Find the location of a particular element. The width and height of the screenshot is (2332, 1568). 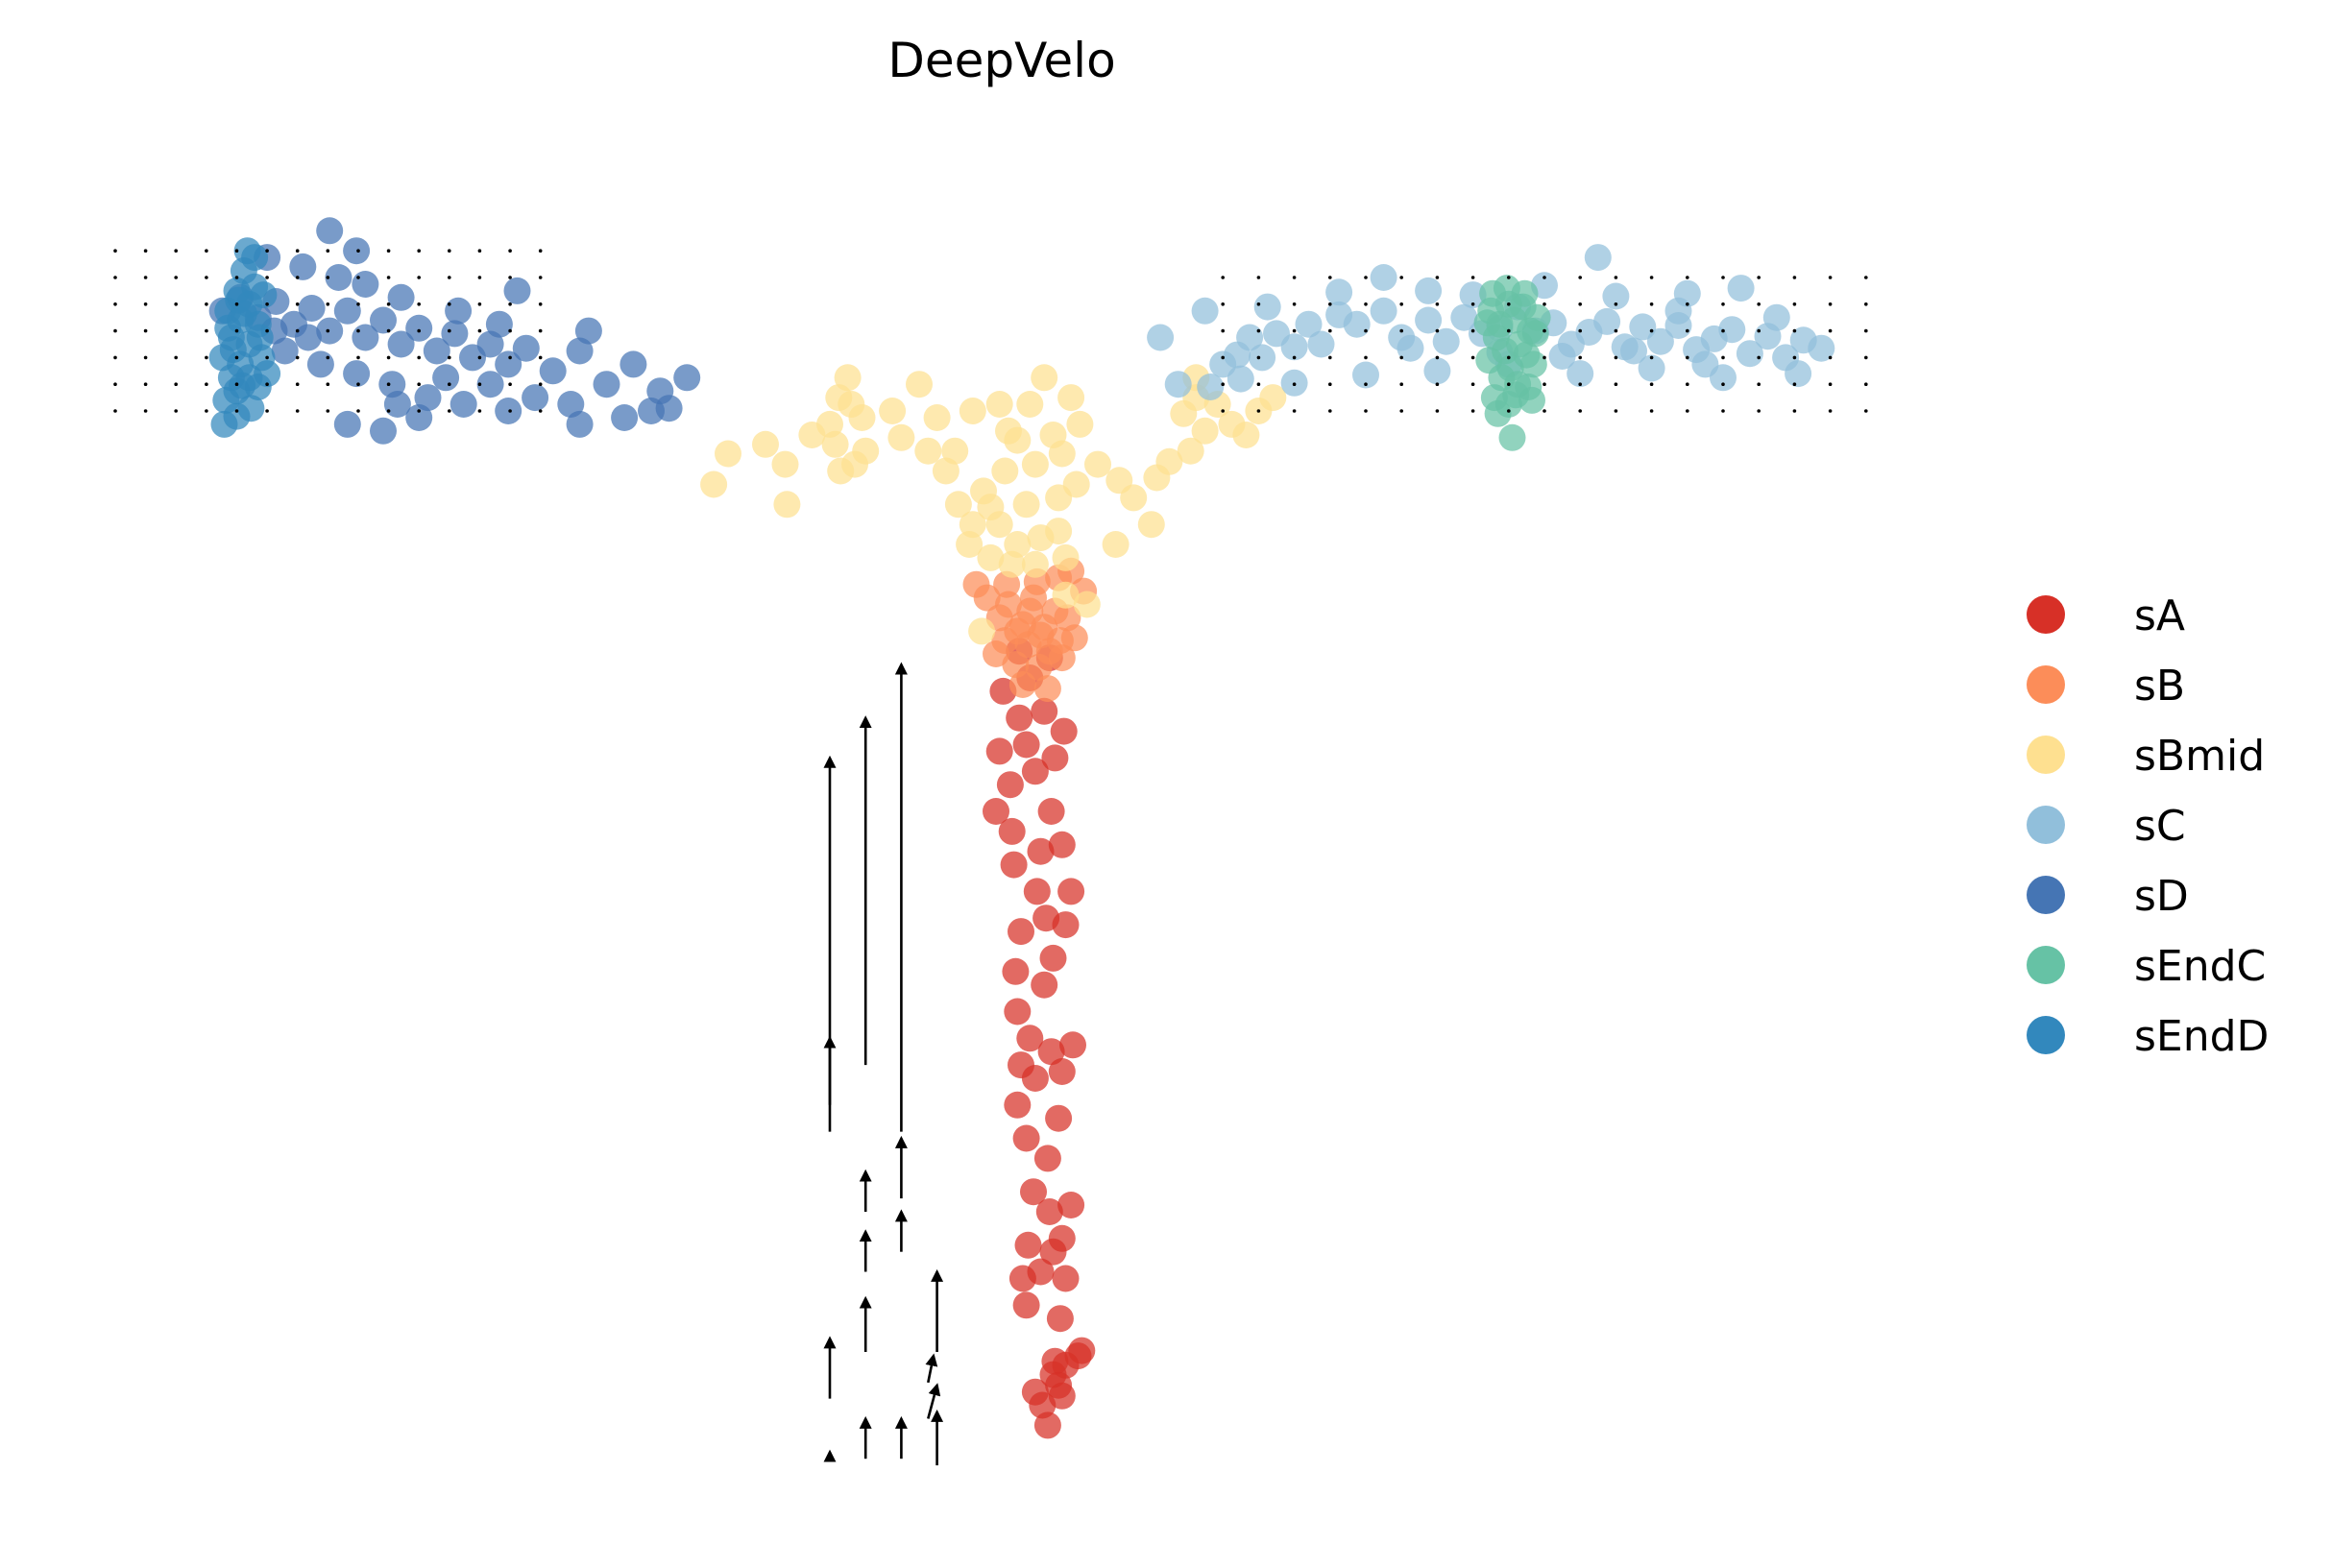

velocity-arrows-layer is located at coordinates (883, 1064).